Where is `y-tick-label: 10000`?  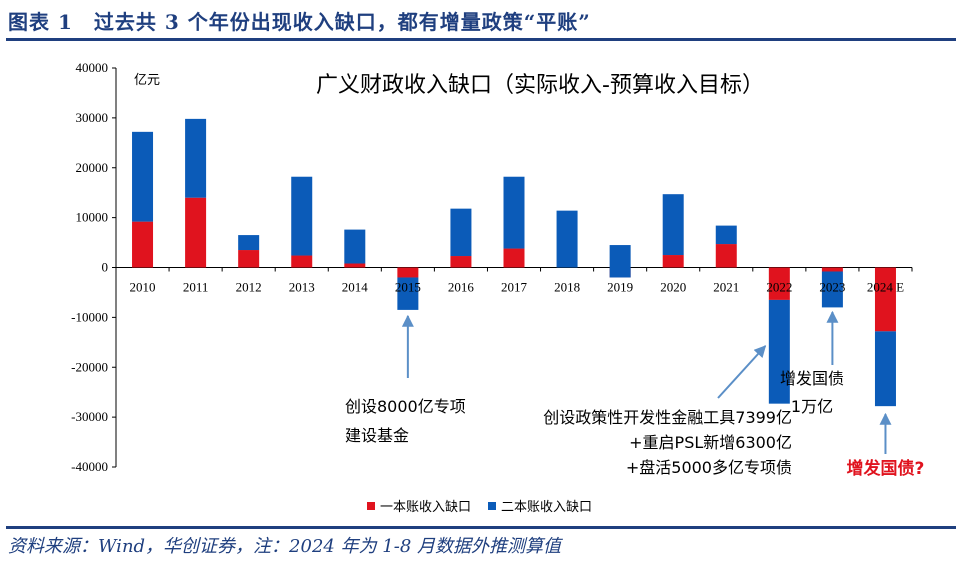
y-tick-label: 10000 is located at coordinates (92, 217).